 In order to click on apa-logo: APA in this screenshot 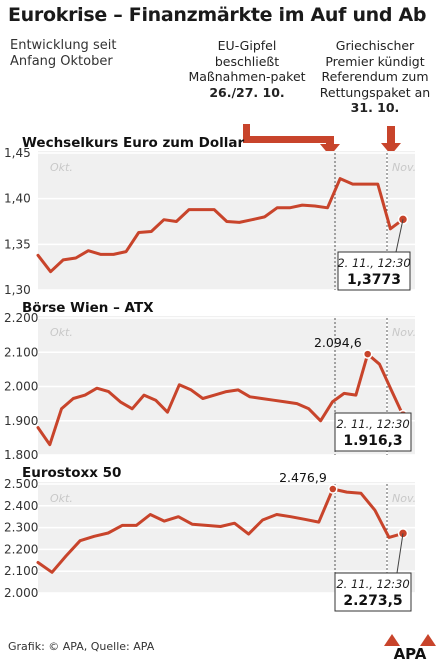, I will do `click(410, 648)`.